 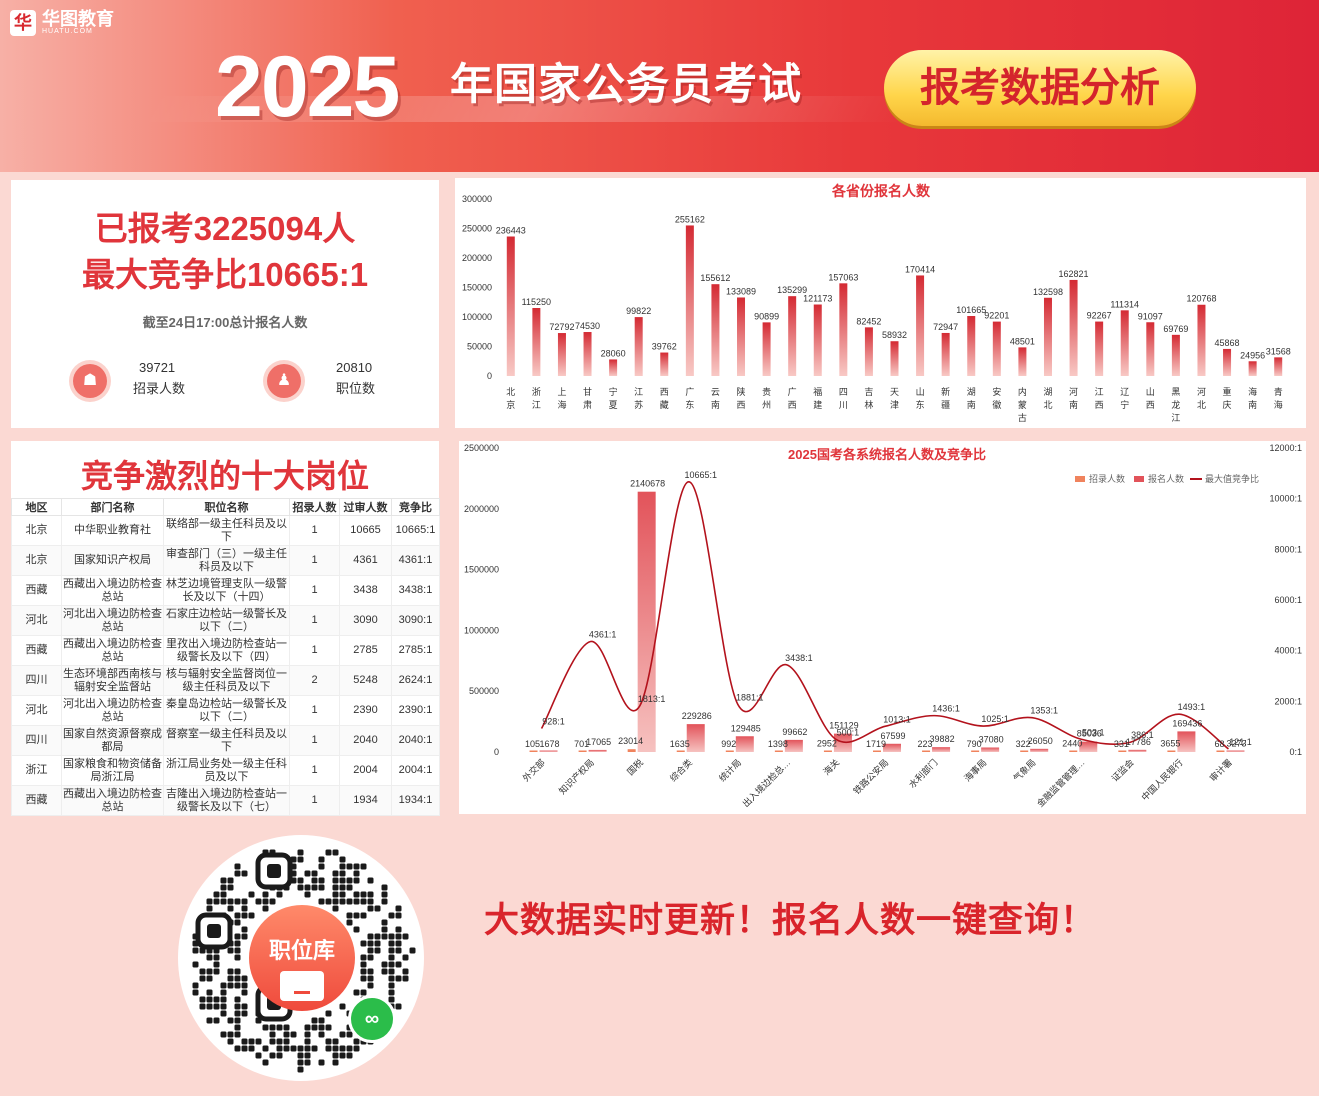 I want to click on ratio-value-label: 3438:1, so click(x=799, y=658).